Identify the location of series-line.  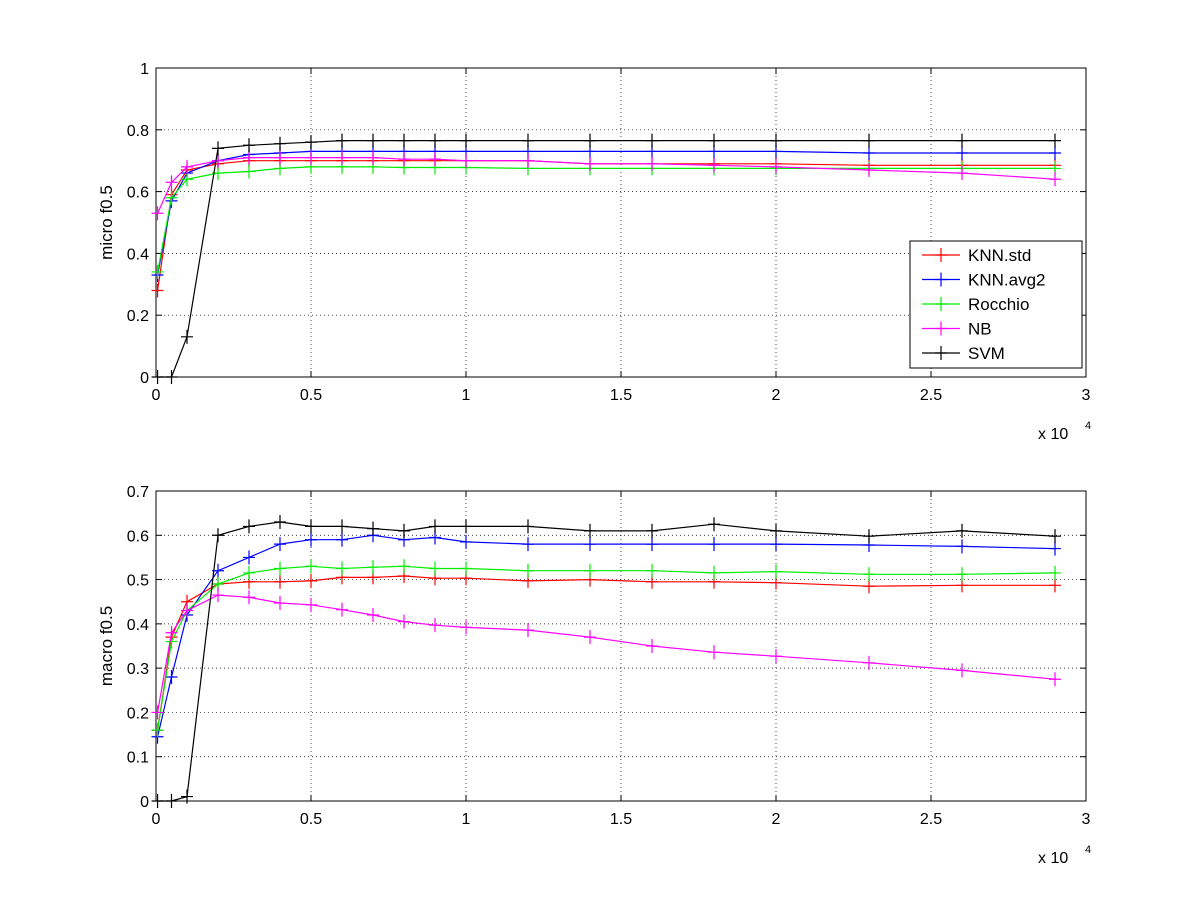
(606, 648).